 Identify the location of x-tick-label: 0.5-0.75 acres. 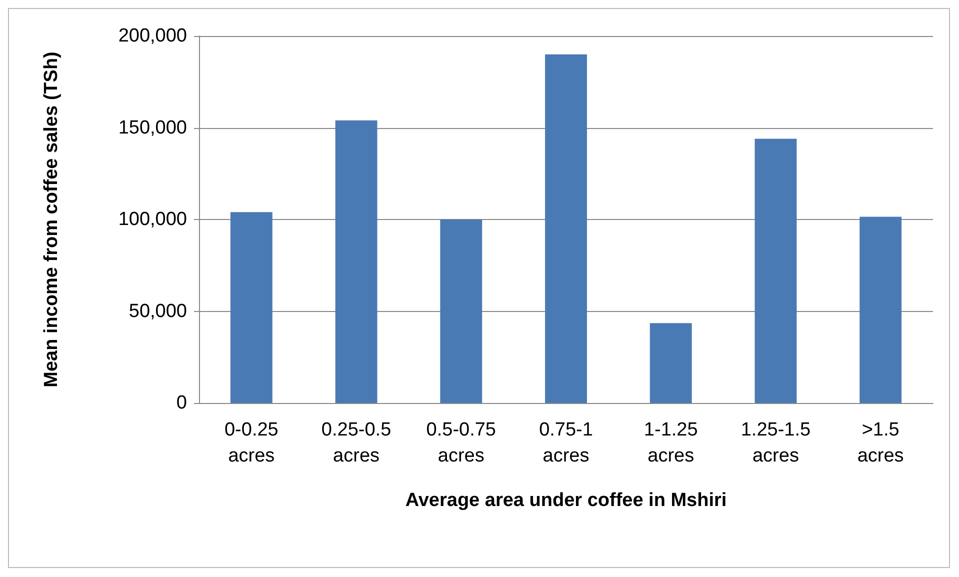
(461, 443).